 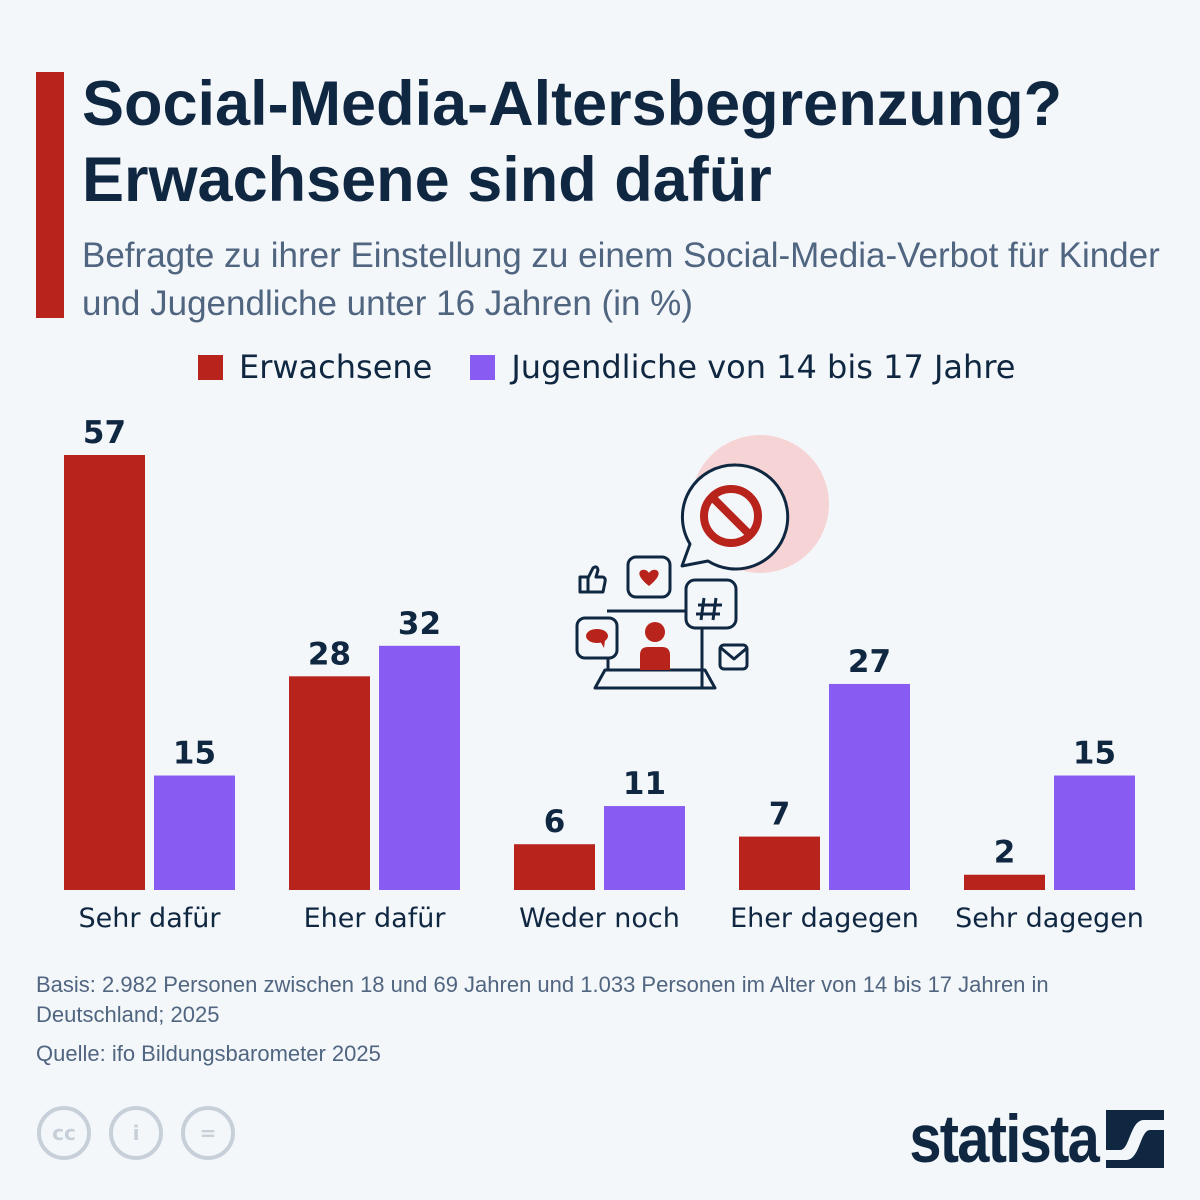 I want to click on legend-item-jugendliche: Jugendliche von 14 bis 17 Jahre, so click(x=742, y=367).